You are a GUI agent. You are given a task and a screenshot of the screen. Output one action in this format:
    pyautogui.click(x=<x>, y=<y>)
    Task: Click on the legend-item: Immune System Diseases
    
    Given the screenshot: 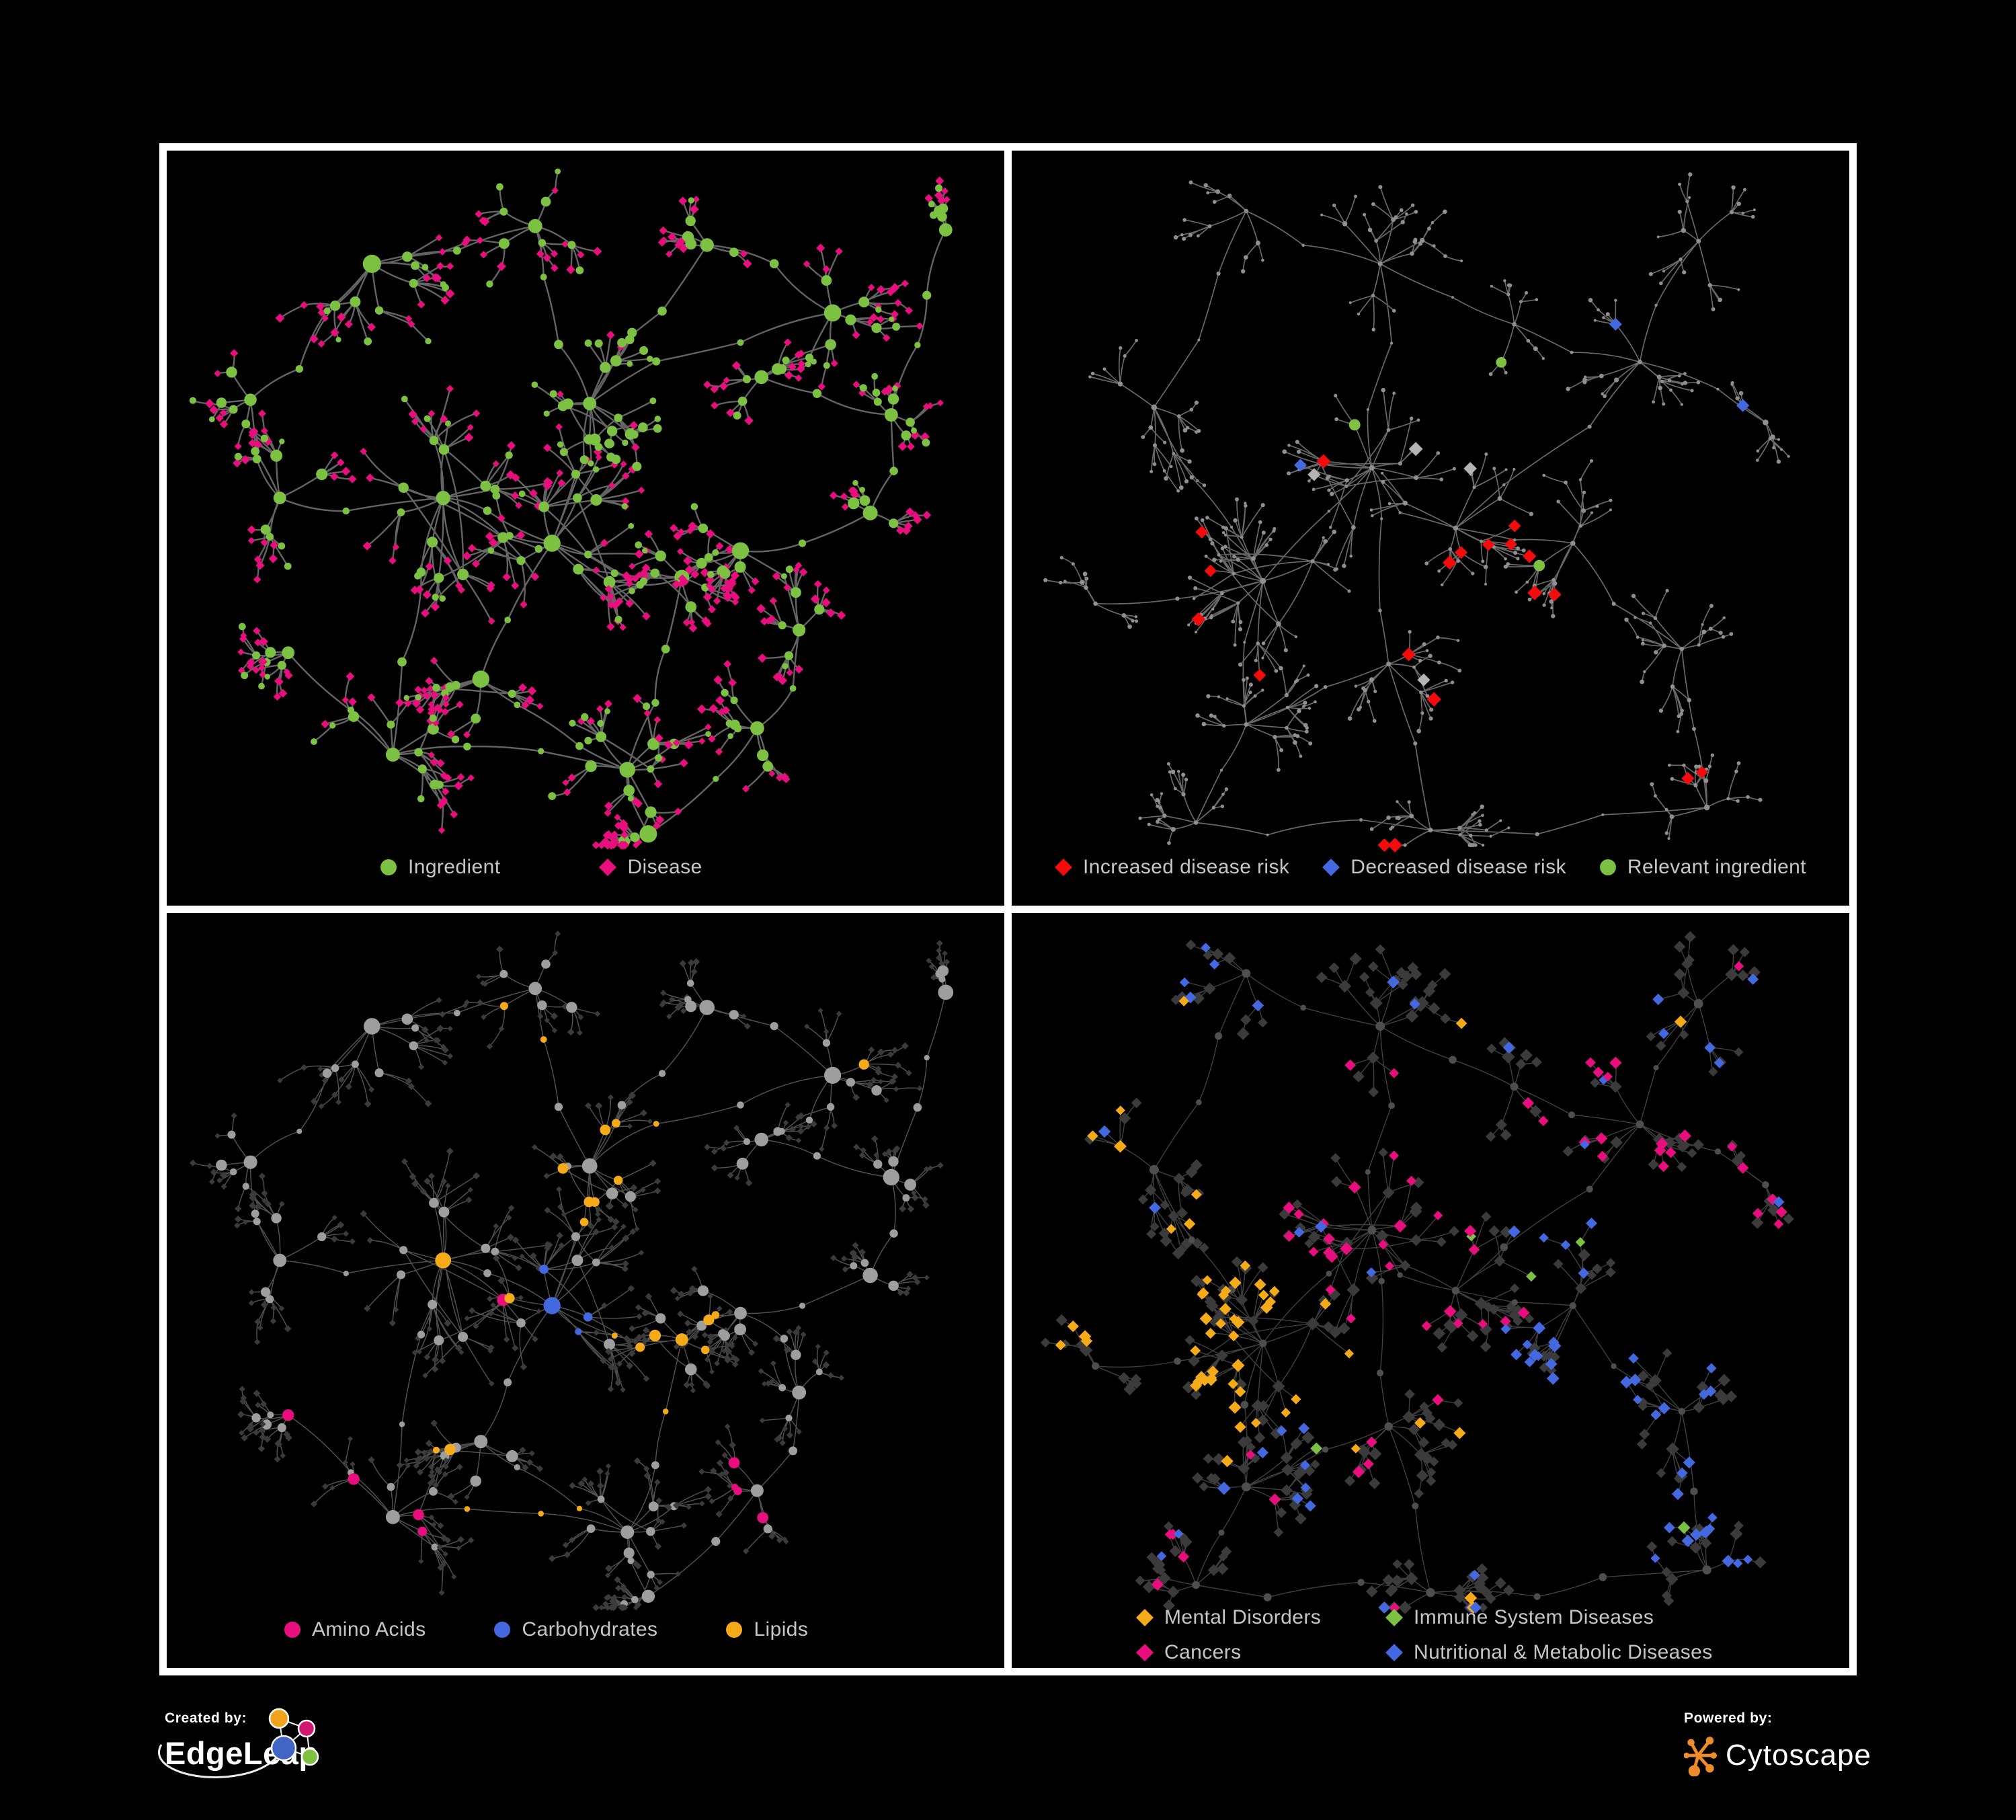 What is the action you would take?
    pyautogui.click(x=1549, y=1617)
    